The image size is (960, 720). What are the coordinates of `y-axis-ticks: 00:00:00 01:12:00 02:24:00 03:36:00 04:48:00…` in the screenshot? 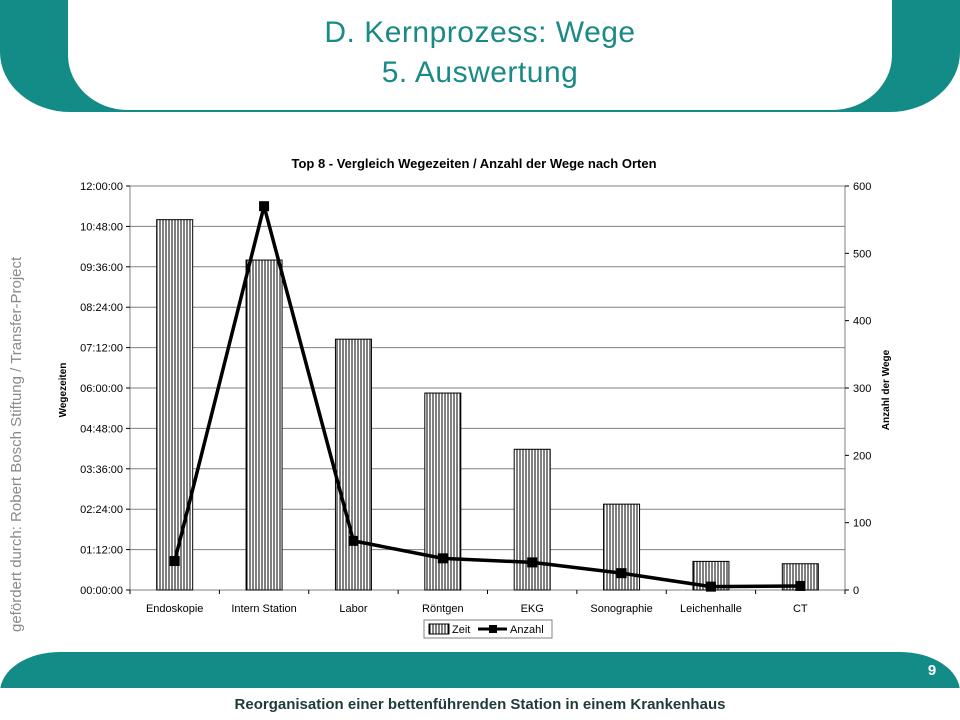 It's located at (105, 389).